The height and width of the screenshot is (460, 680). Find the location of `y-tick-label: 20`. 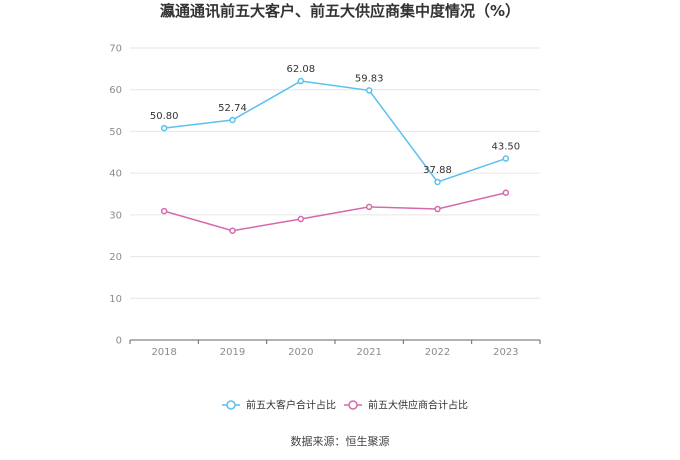

y-tick-label: 20 is located at coordinates (115, 257).